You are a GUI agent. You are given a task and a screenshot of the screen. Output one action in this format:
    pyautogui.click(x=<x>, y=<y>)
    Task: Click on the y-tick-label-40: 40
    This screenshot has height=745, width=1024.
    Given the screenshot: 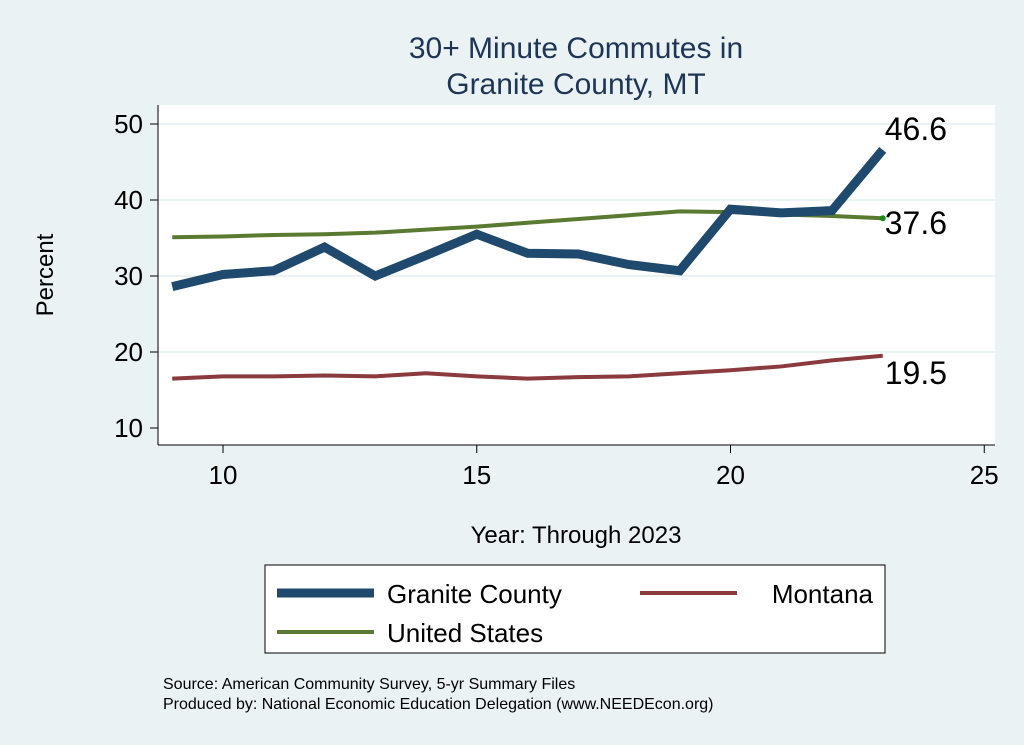 What is the action you would take?
    pyautogui.click(x=128, y=200)
    